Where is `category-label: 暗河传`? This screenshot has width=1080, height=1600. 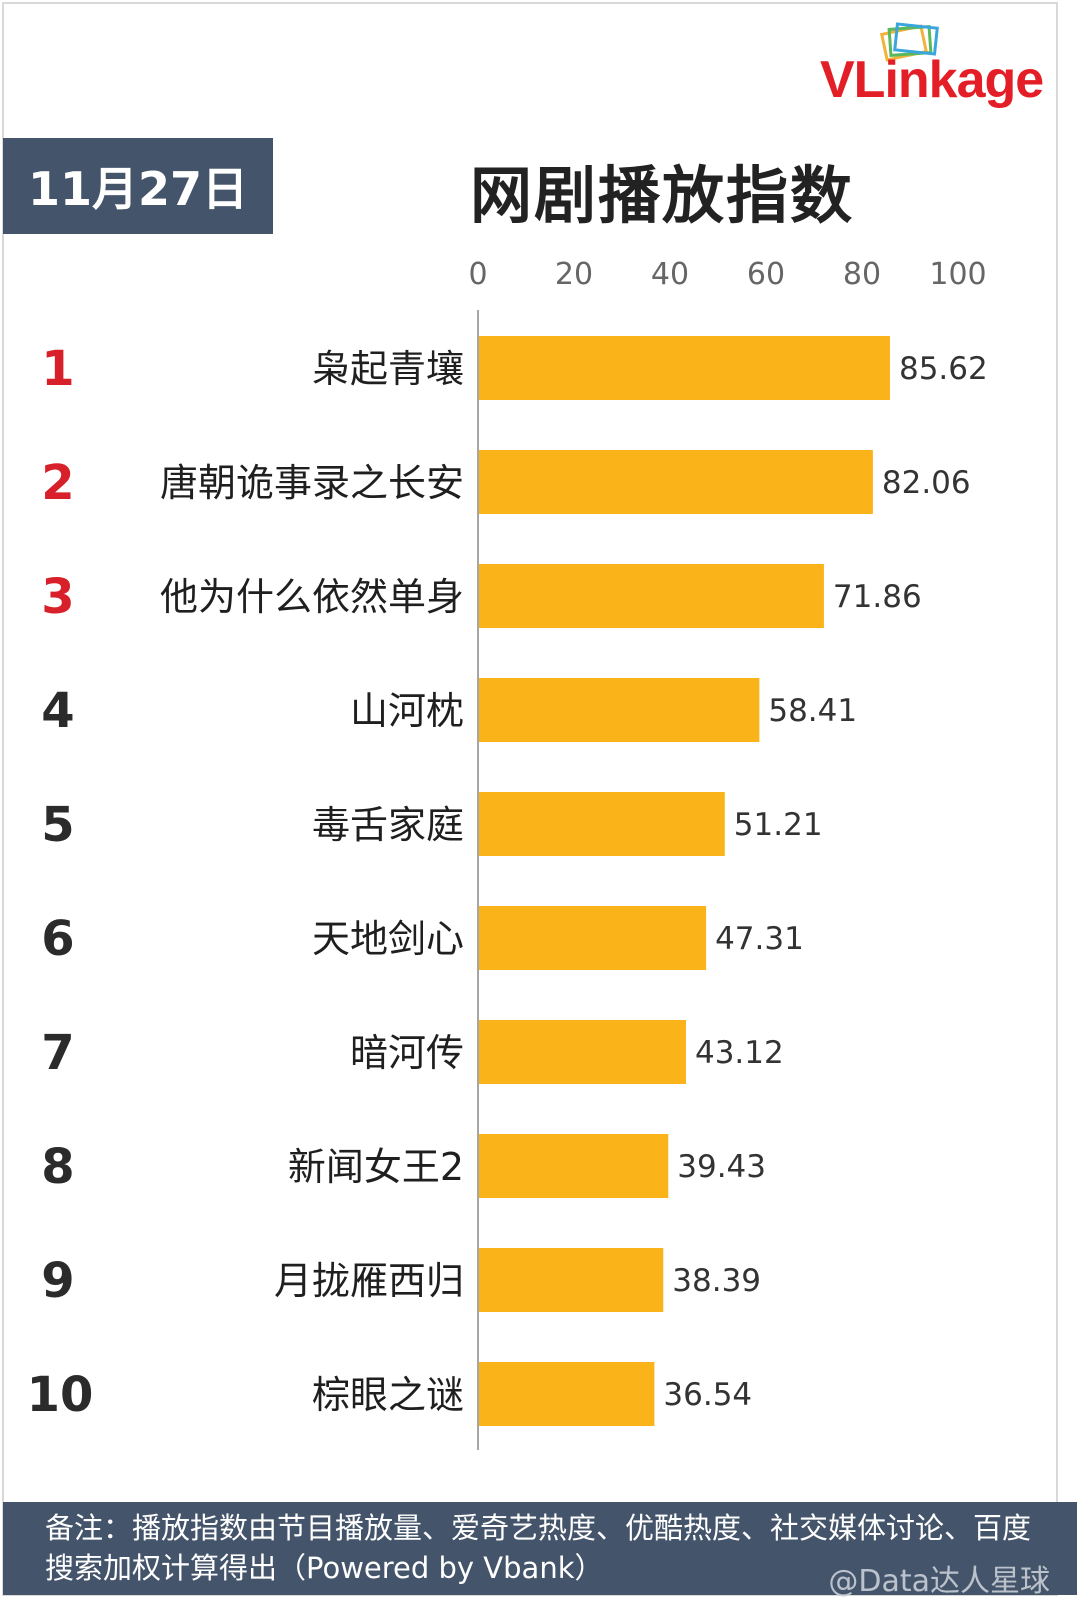
category-label: 暗河传 is located at coordinates (407, 1053).